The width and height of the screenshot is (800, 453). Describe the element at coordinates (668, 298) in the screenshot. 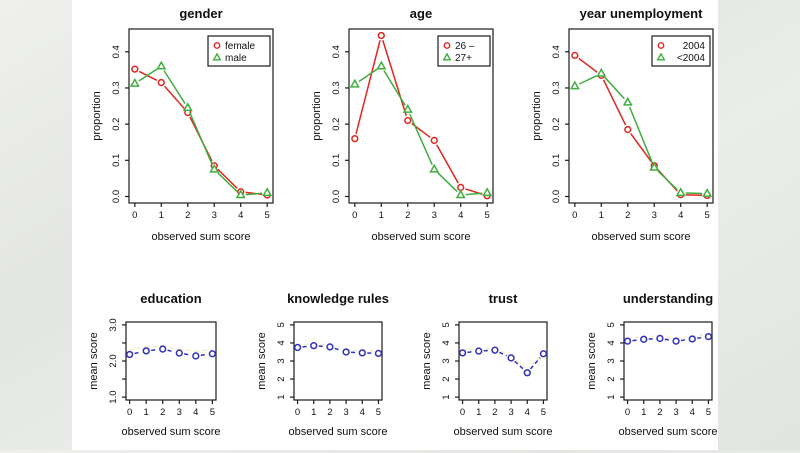

I see `svg-text: understanding` at that location.